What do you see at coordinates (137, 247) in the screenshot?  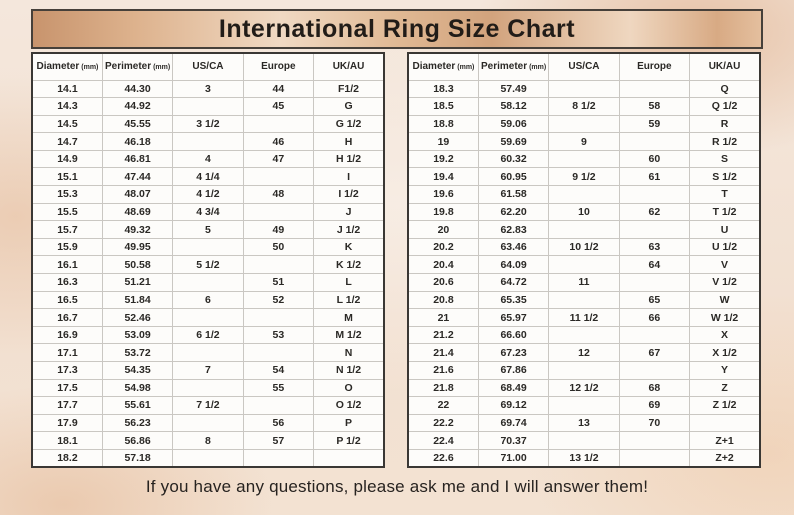 I see `table-cell: 49.95` at bounding box center [137, 247].